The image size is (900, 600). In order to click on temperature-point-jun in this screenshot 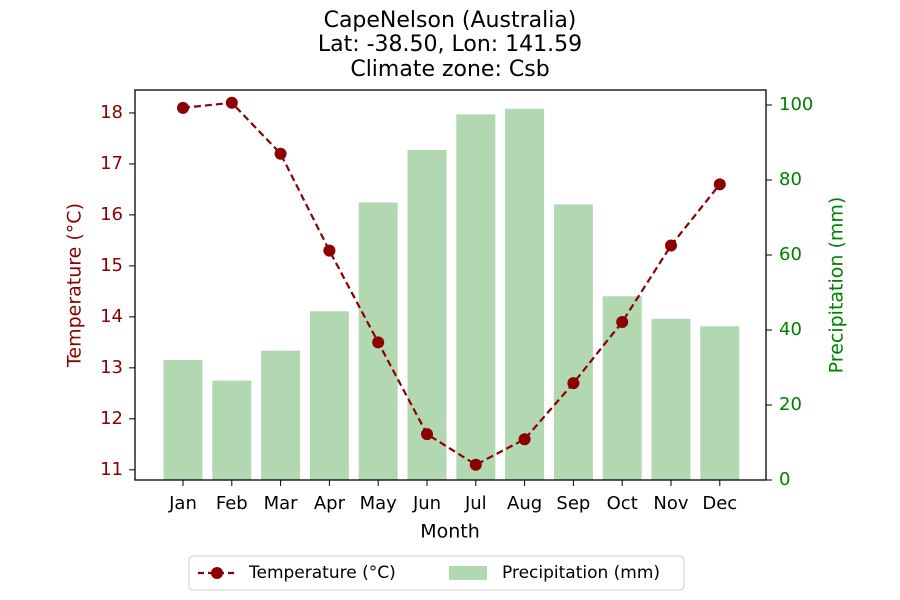, I will do `click(427, 434)`.